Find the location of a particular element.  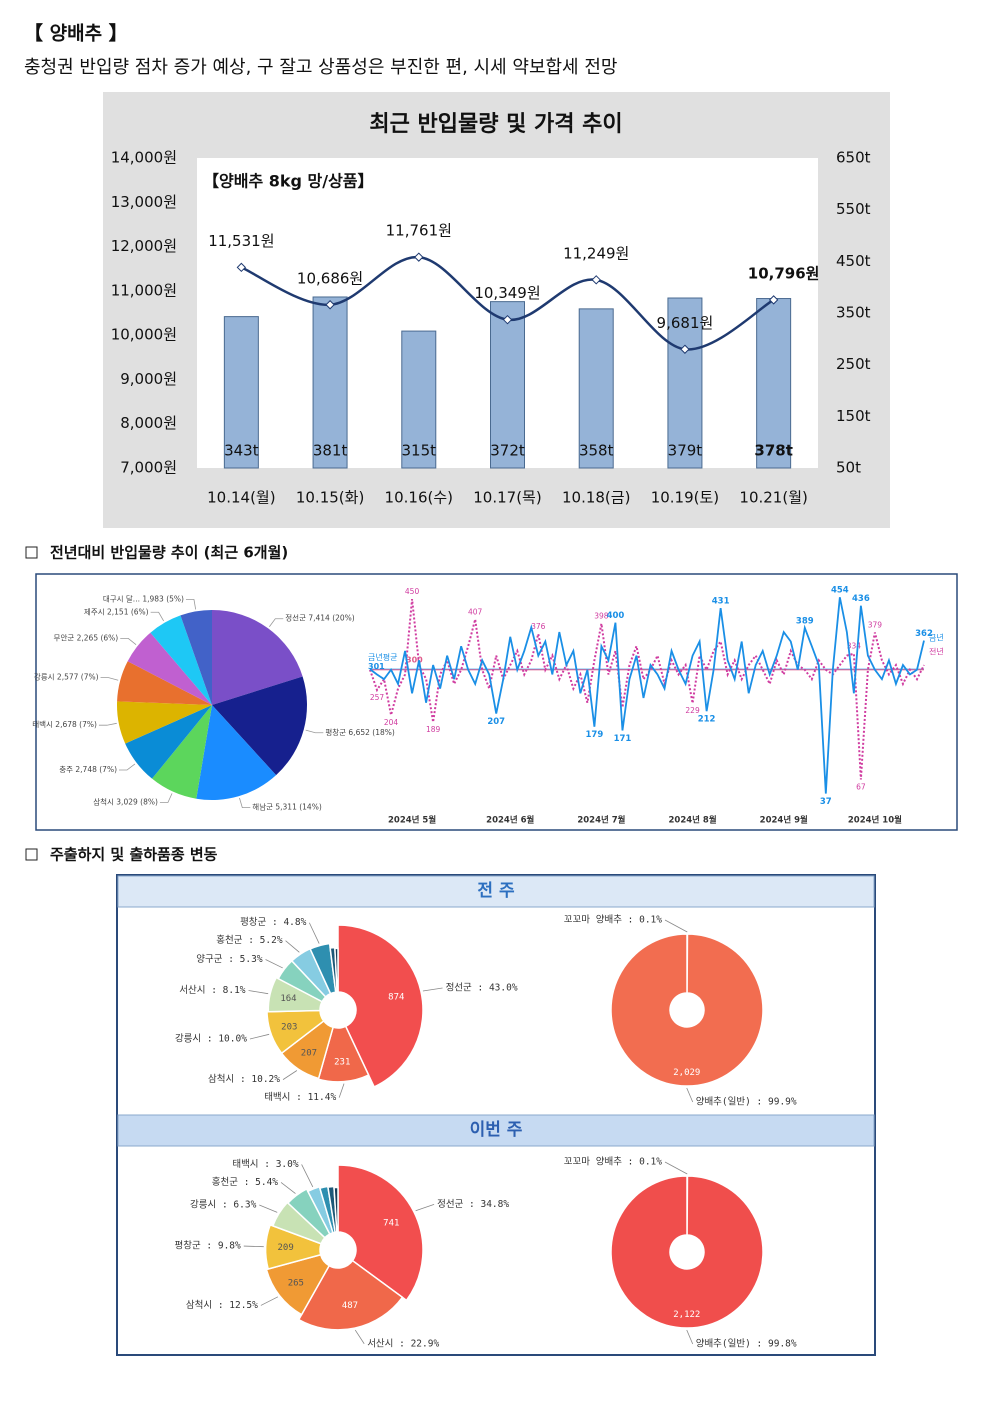

point-value-label: 37 is located at coordinates (826, 802).